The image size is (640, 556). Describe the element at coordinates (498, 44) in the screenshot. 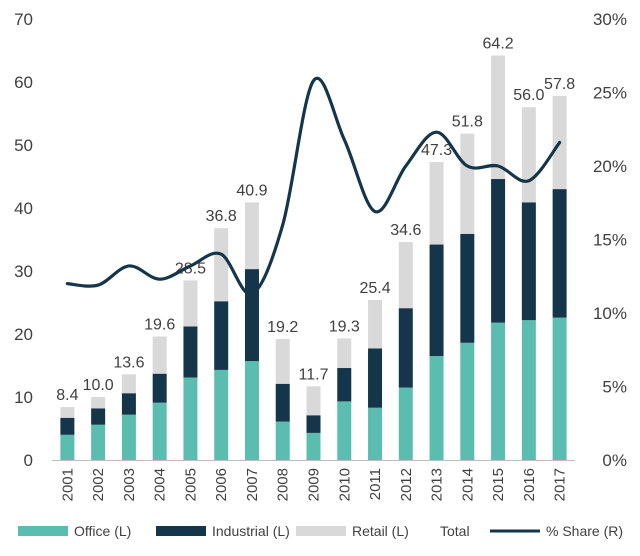

I see `total-label-2015: 64.2` at that location.